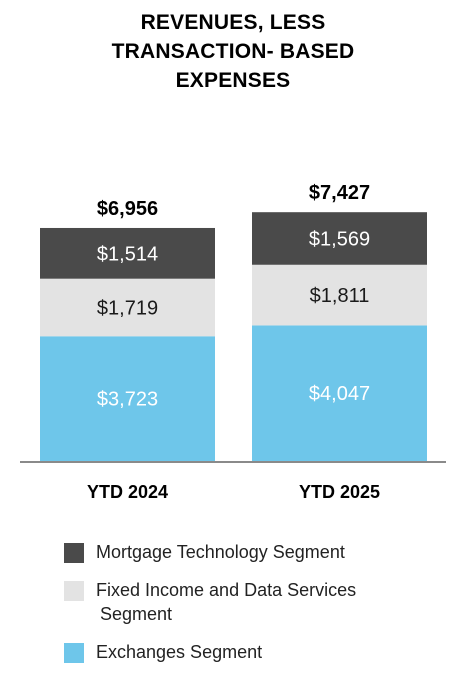 This screenshot has height=700, width=466. I want to click on data-label-fixed-income-and-data-services-segment-ytd-2025: $1,811, so click(340, 296).